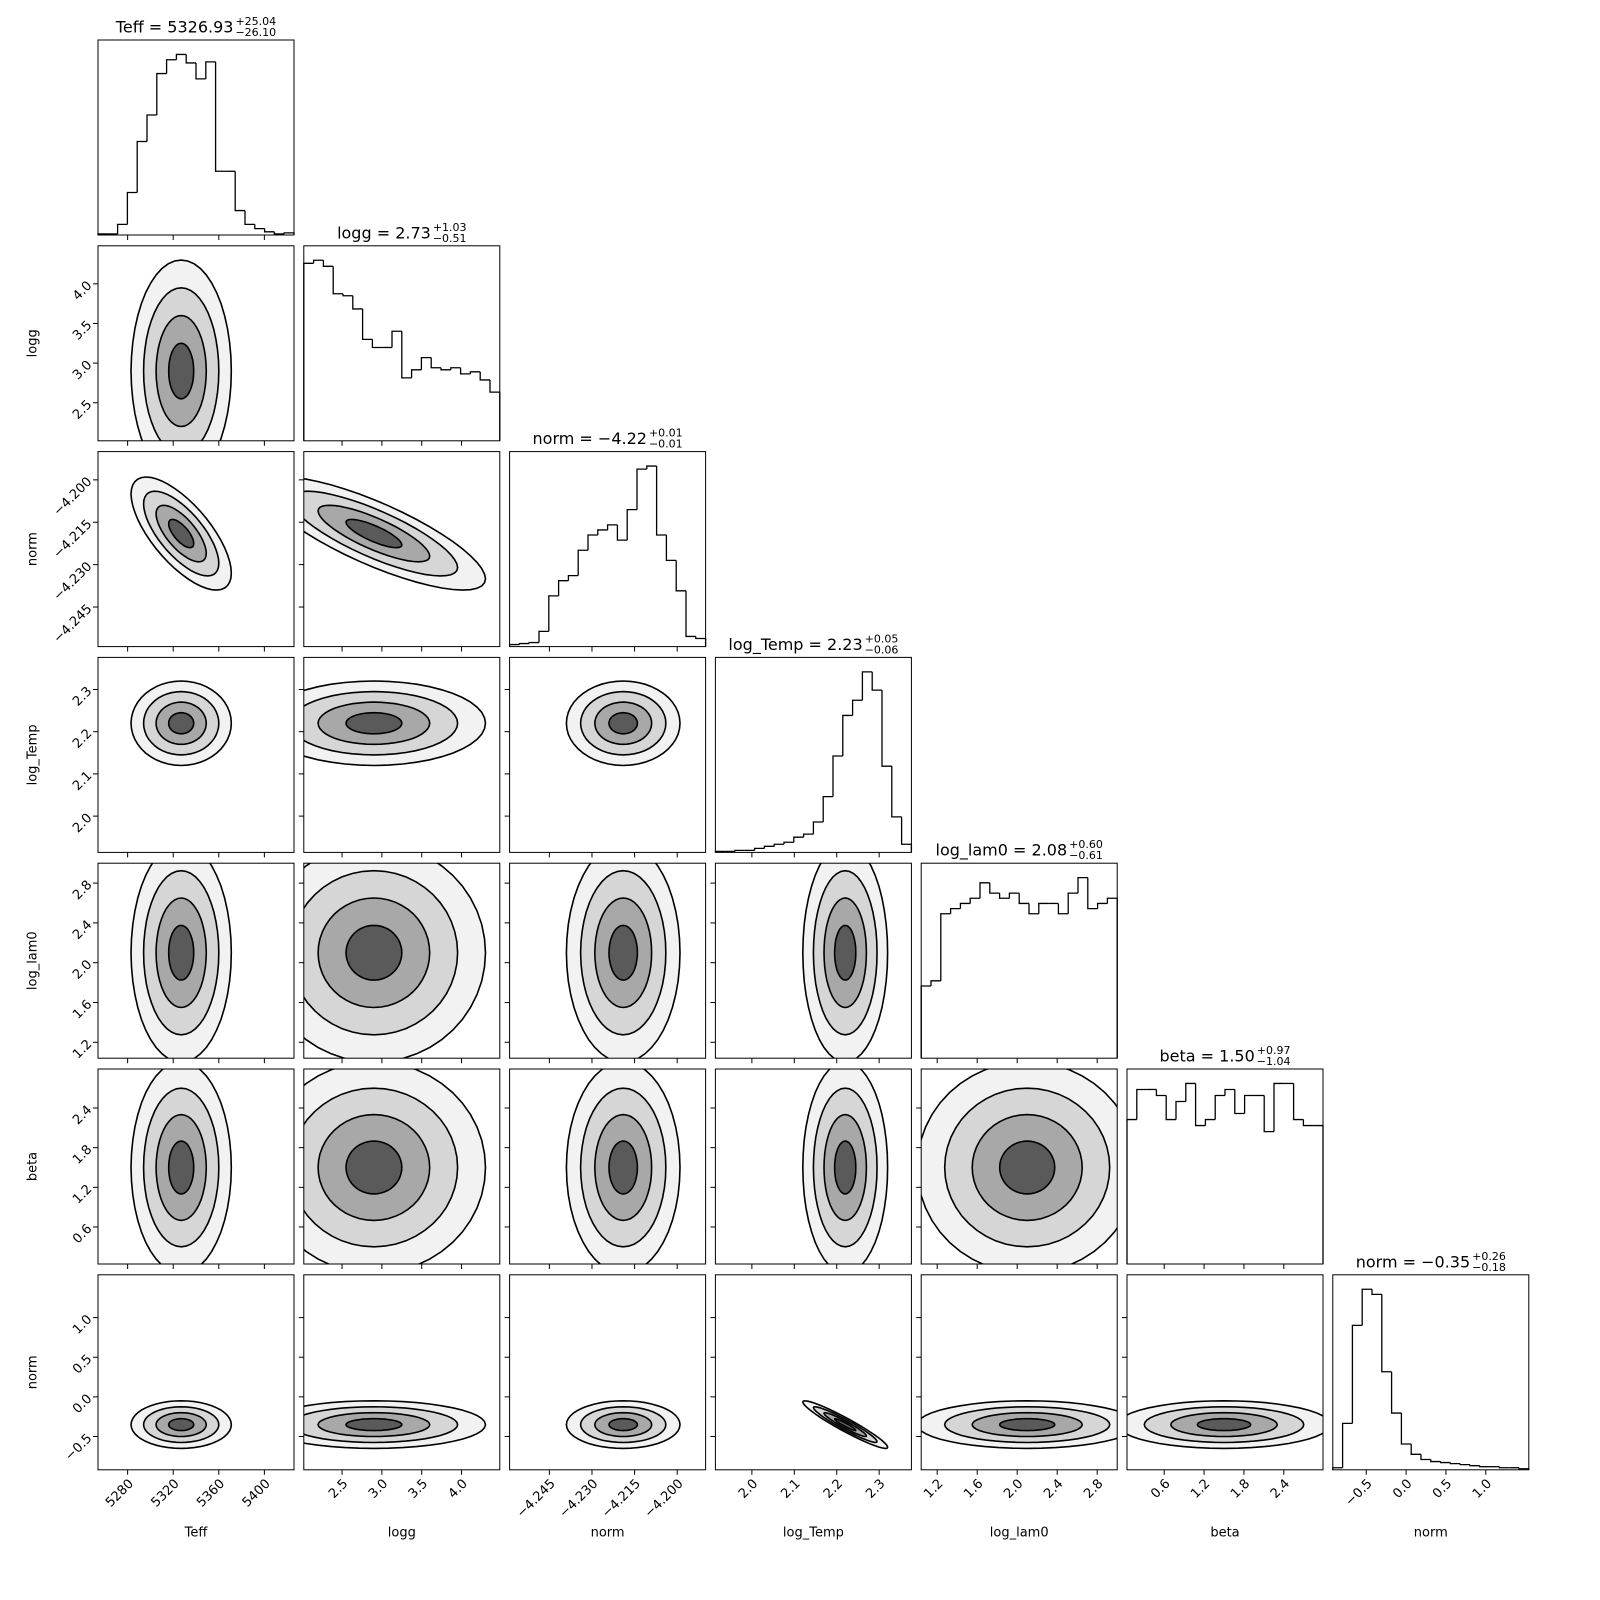 The image size is (1600, 1600). Describe the element at coordinates (450, 238) in the screenshot. I see `title-lower: −0.51` at that location.